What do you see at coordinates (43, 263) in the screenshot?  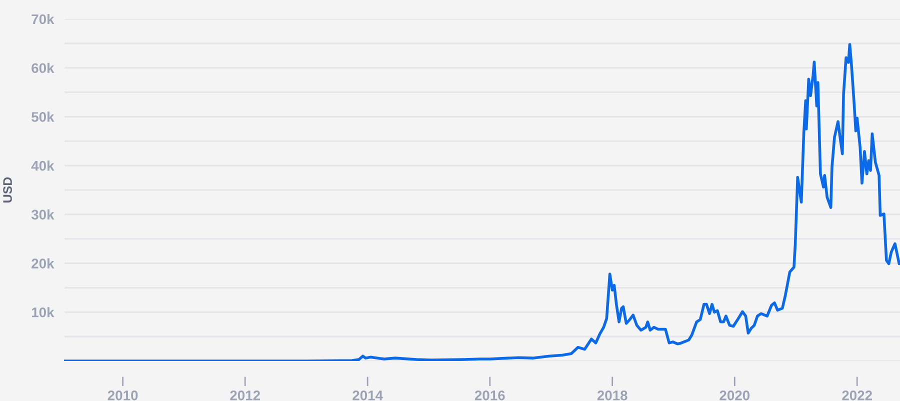 I see `y-tick-label: 20k` at bounding box center [43, 263].